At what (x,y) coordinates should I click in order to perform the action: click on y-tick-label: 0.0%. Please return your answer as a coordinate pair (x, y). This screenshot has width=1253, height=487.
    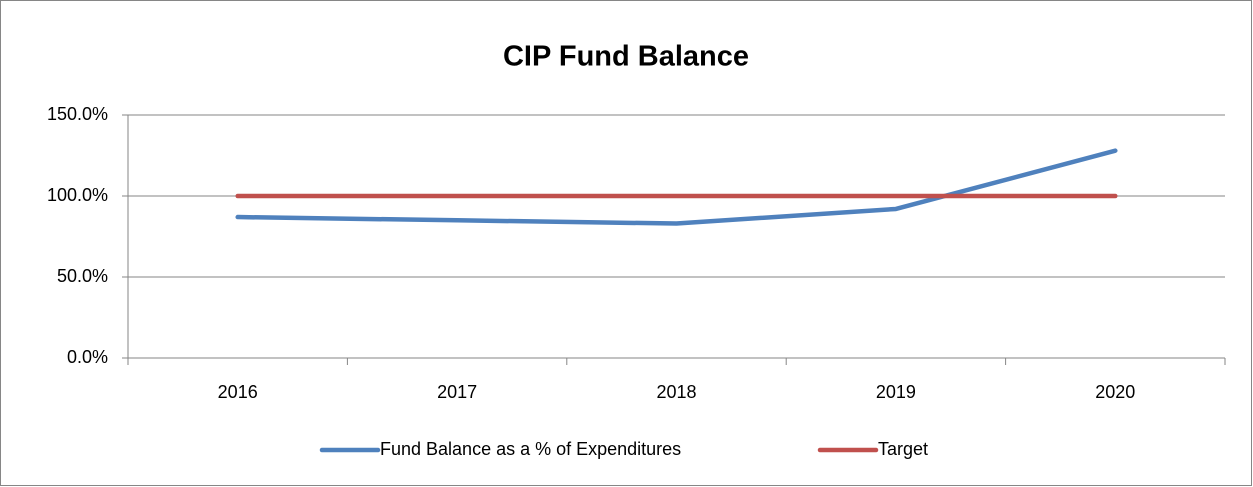
    Looking at the image, I should click on (87, 357).